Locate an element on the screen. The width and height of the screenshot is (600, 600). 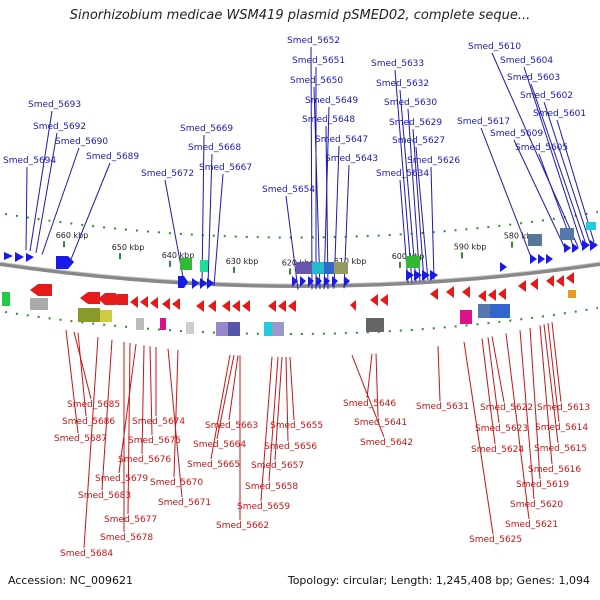
gene-label: Smed_5668 is located at coordinates (214, 148).